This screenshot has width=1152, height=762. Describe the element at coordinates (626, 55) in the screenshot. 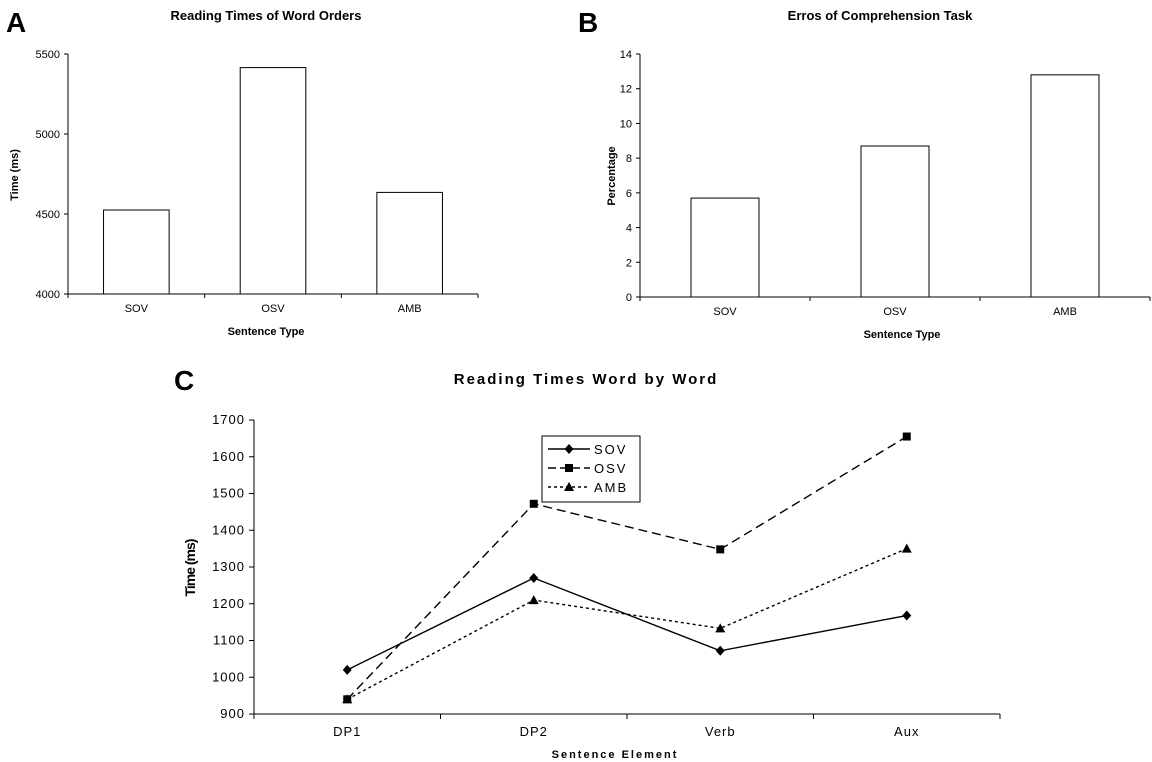

I see `panel-b-y-tick-label: 14` at that location.